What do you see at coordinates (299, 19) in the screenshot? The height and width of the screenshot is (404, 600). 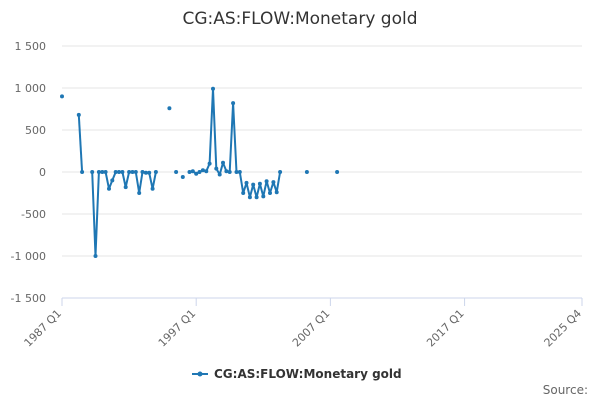 I see `chart-title: CG:AS:FLOW:Monetary gold` at bounding box center [299, 19].